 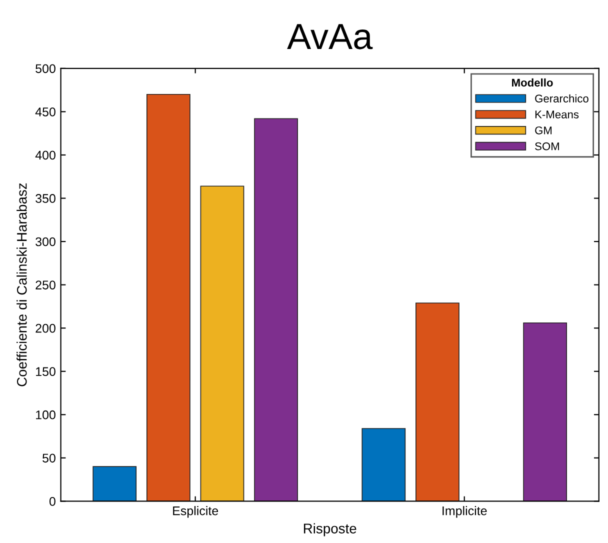 What do you see at coordinates (543, 130) in the screenshot?
I see `legend-label: GM` at bounding box center [543, 130].